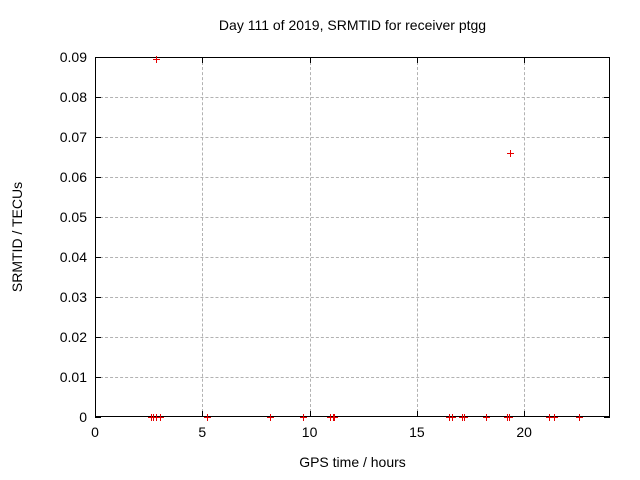 The height and width of the screenshot is (480, 640). I want to click on y-tick-label: 0.04, so click(73, 257).